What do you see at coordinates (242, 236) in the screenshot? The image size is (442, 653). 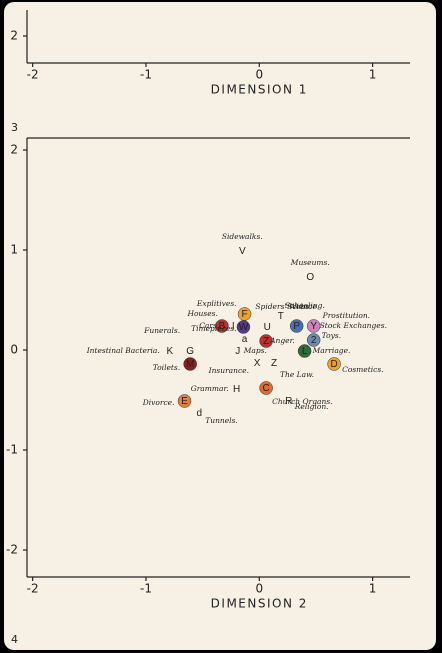 I see `point-label: Sidewalks.` at bounding box center [242, 236].